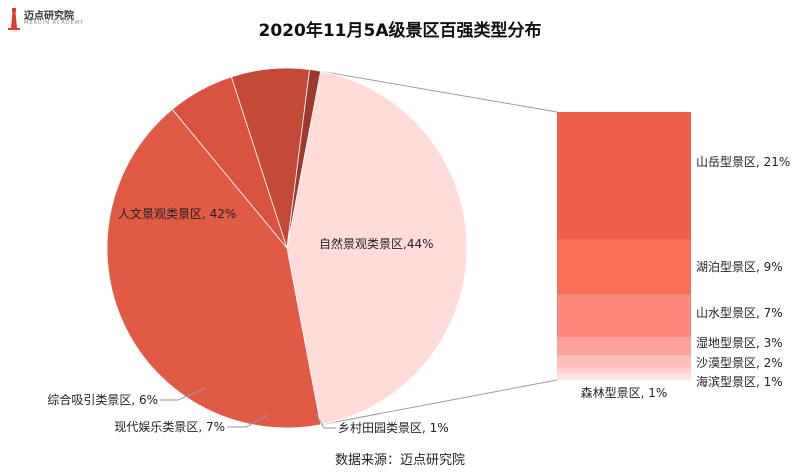  What do you see at coordinates (376, 243) in the screenshot?
I see `pie-label-5: 自然景观类景区,44%` at bounding box center [376, 243].